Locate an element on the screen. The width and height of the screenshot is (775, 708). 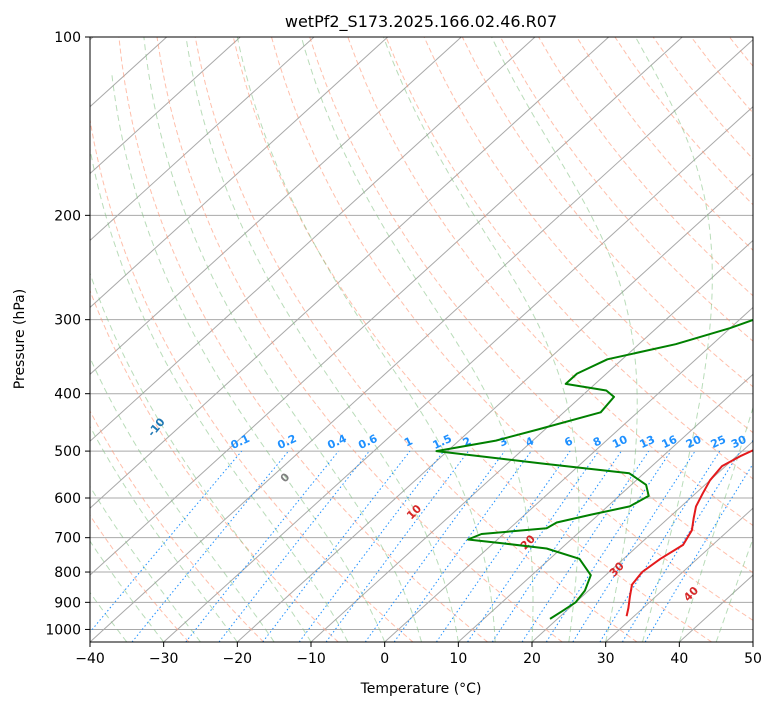
chart-title: wetPf2_S173.2025.166.02.46.R07 is located at coordinates (421, 22).